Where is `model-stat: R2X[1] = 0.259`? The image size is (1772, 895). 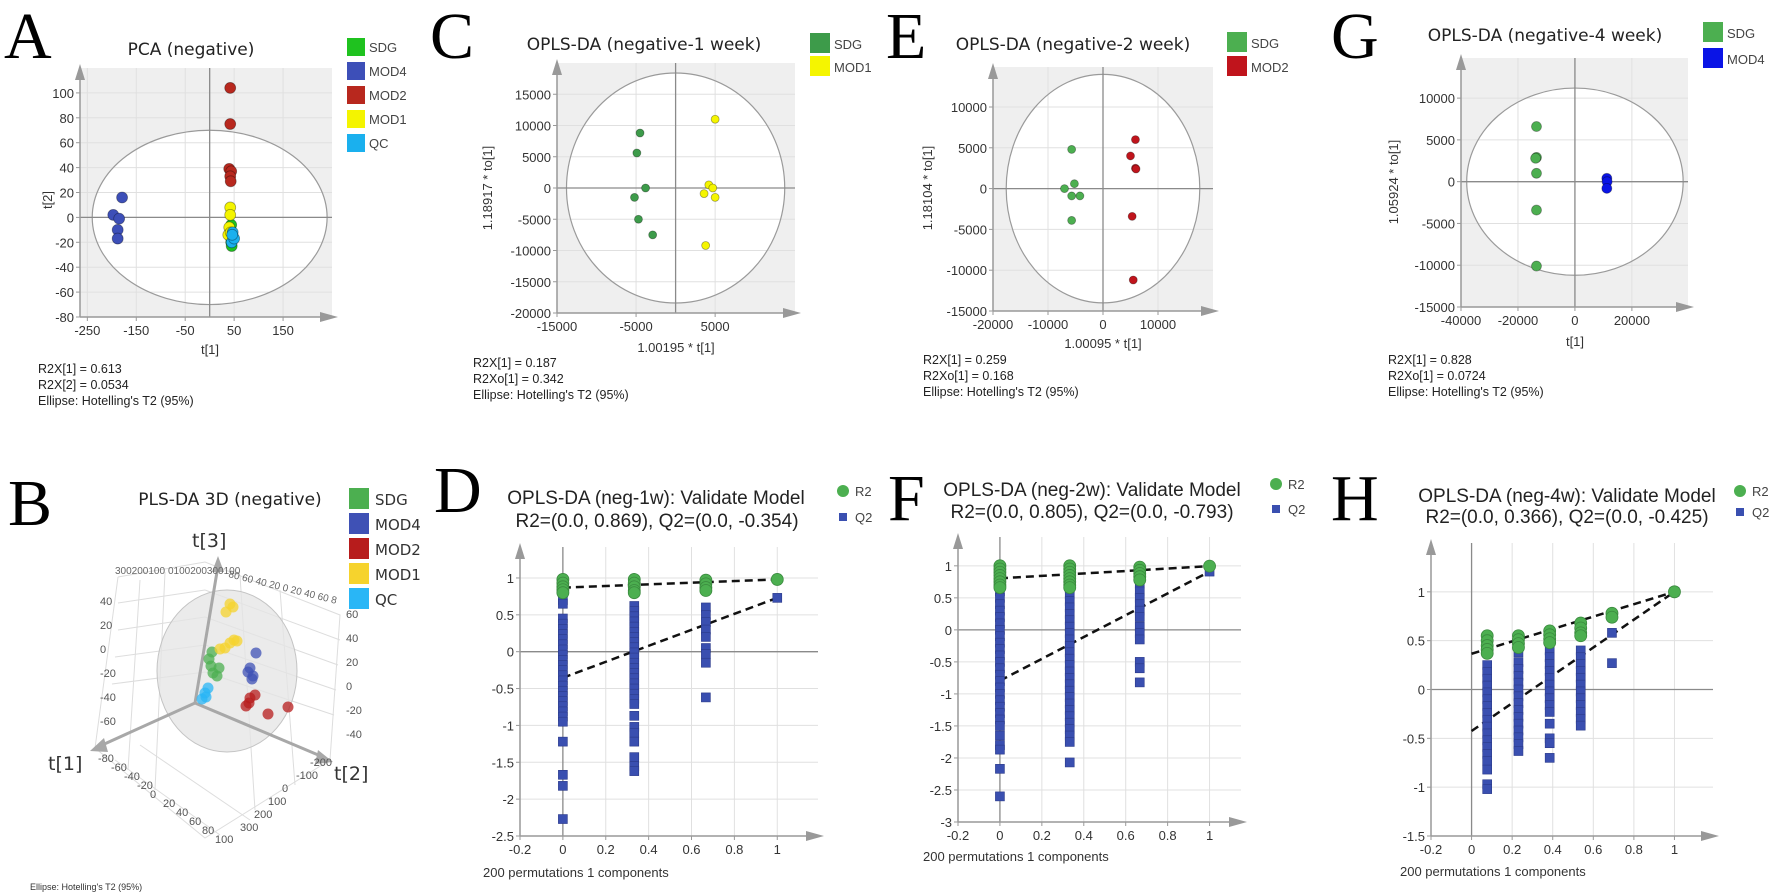 model-stat: R2X[1] = 0.259 is located at coordinates (965, 360).